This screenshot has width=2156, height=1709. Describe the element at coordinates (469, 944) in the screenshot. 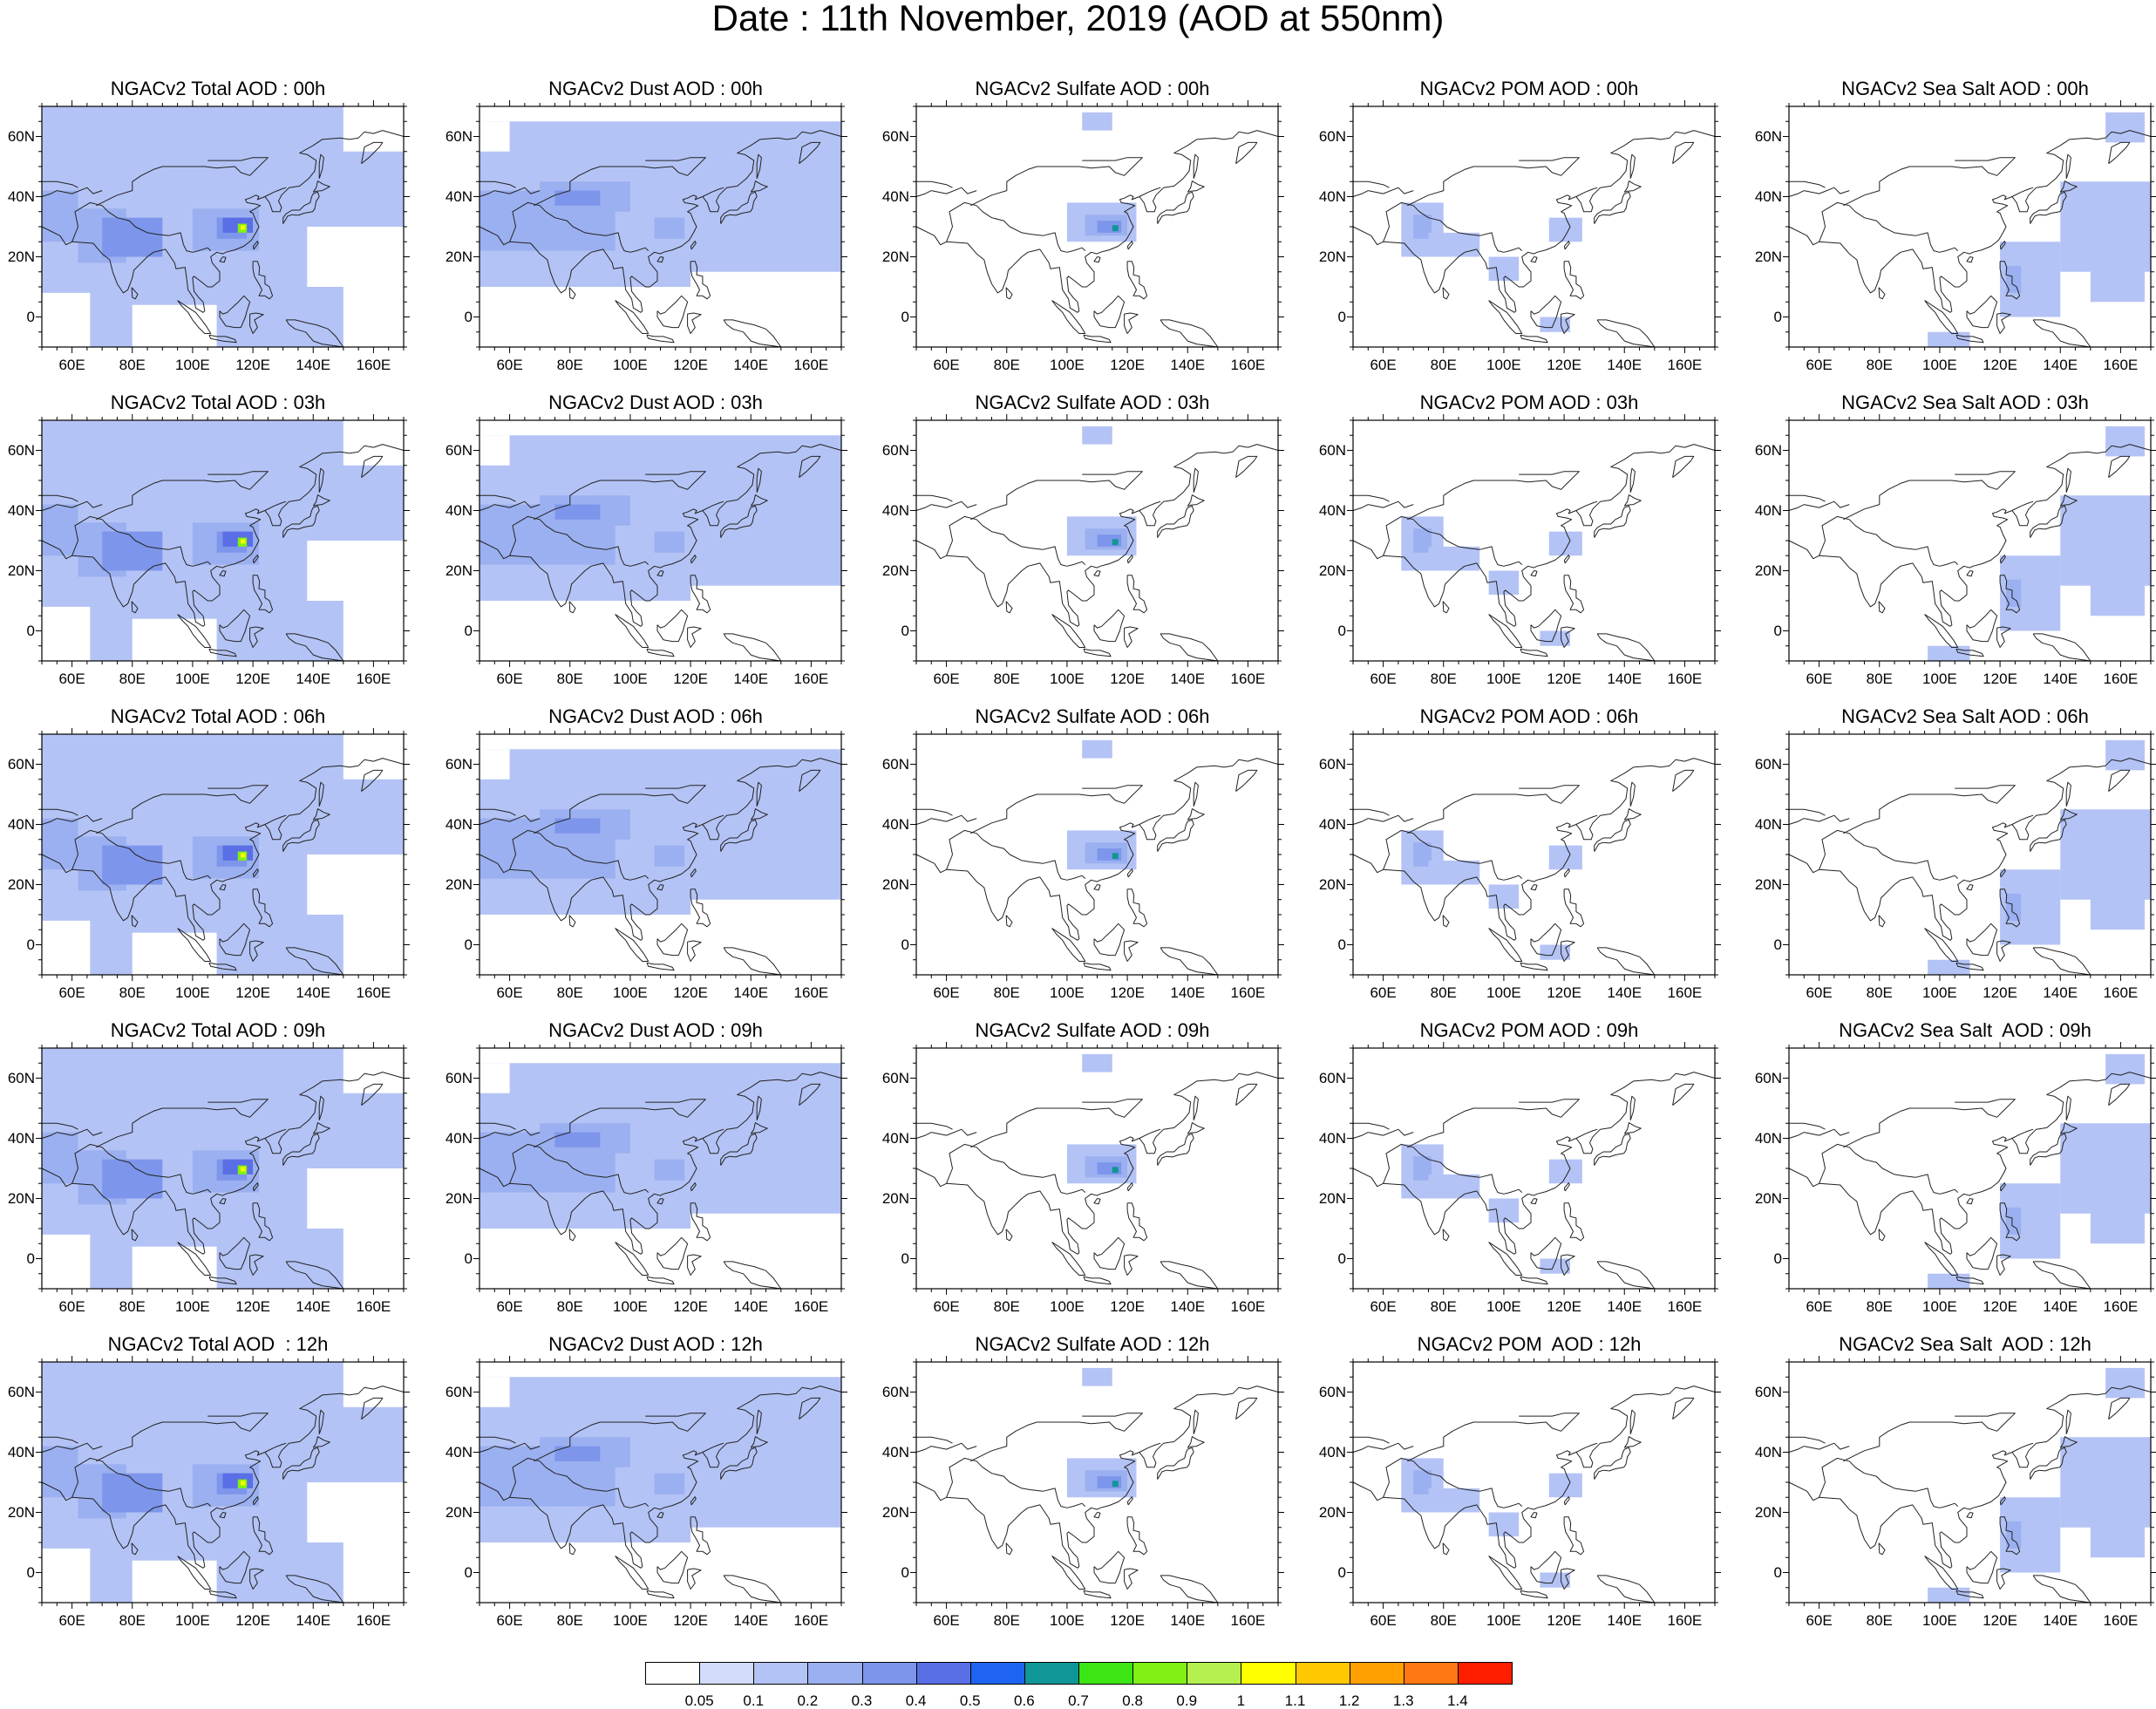

I see `lat-label: 0` at that location.